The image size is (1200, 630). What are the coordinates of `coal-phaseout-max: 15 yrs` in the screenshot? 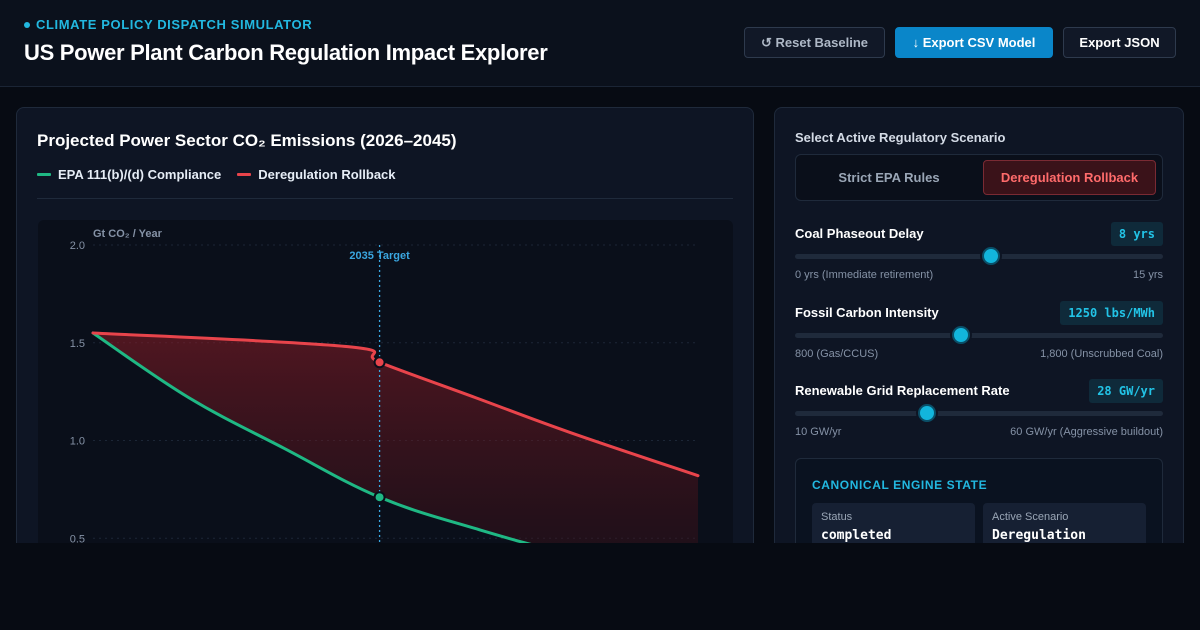 It's located at (1148, 275).